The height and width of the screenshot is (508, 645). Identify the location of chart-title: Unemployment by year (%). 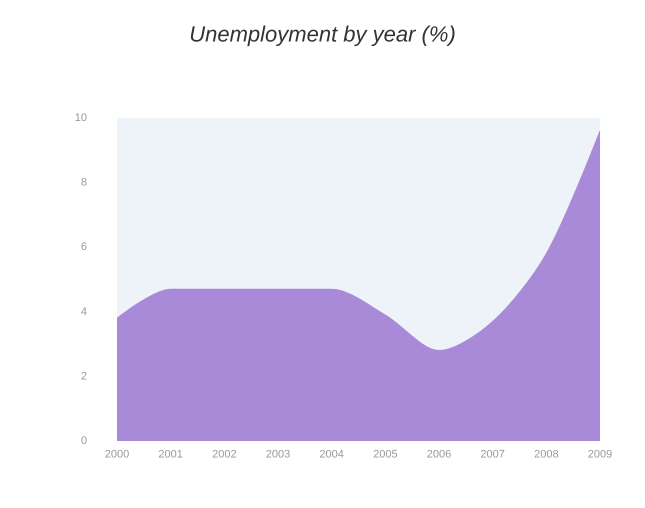
(322, 34).